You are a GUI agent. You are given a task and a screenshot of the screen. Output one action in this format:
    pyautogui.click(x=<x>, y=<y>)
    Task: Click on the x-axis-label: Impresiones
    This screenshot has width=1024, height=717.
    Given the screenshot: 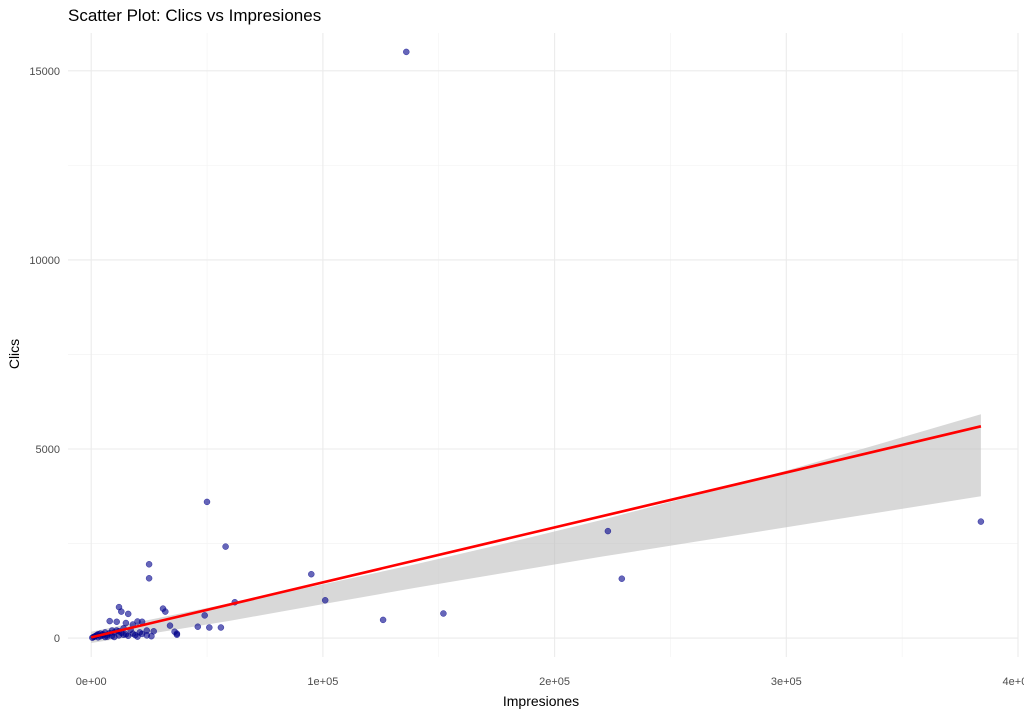 What is the action you would take?
    pyautogui.click(x=541, y=701)
    